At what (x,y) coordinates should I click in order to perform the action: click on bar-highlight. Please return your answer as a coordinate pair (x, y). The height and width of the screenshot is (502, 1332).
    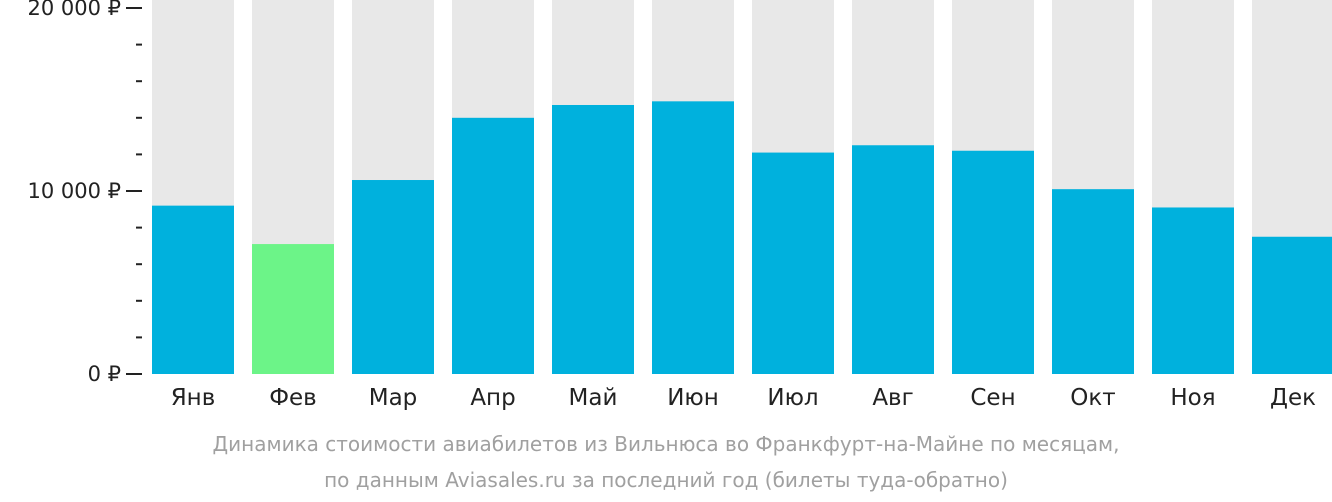
    Looking at the image, I should click on (293, 309).